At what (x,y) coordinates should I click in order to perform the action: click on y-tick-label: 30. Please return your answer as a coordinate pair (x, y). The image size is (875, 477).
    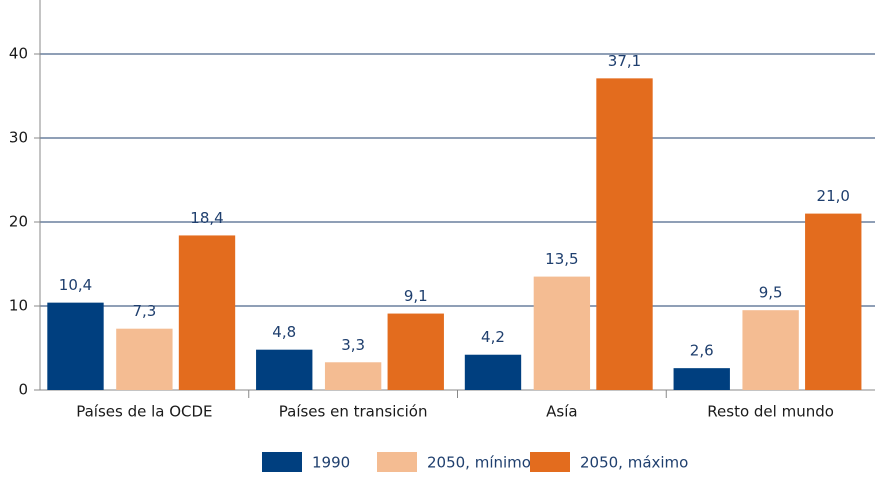
    Looking at the image, I should click on (18, 138).